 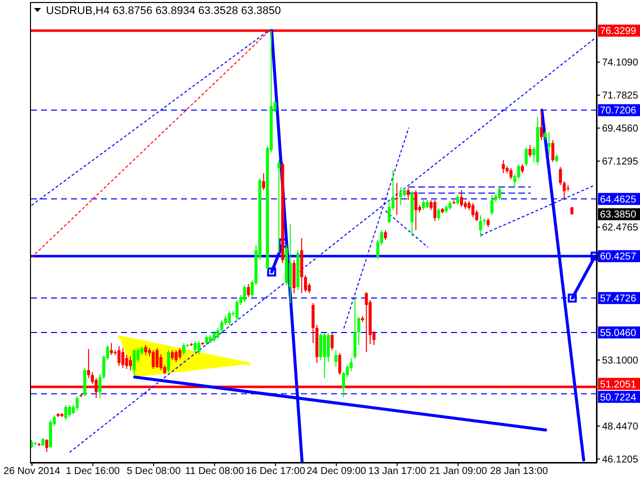 What do you see at coordinates (336, 472) in the screenshot?
I see `x-tick-label: 24 Dec 09:00` at bounding box center [336, 472].